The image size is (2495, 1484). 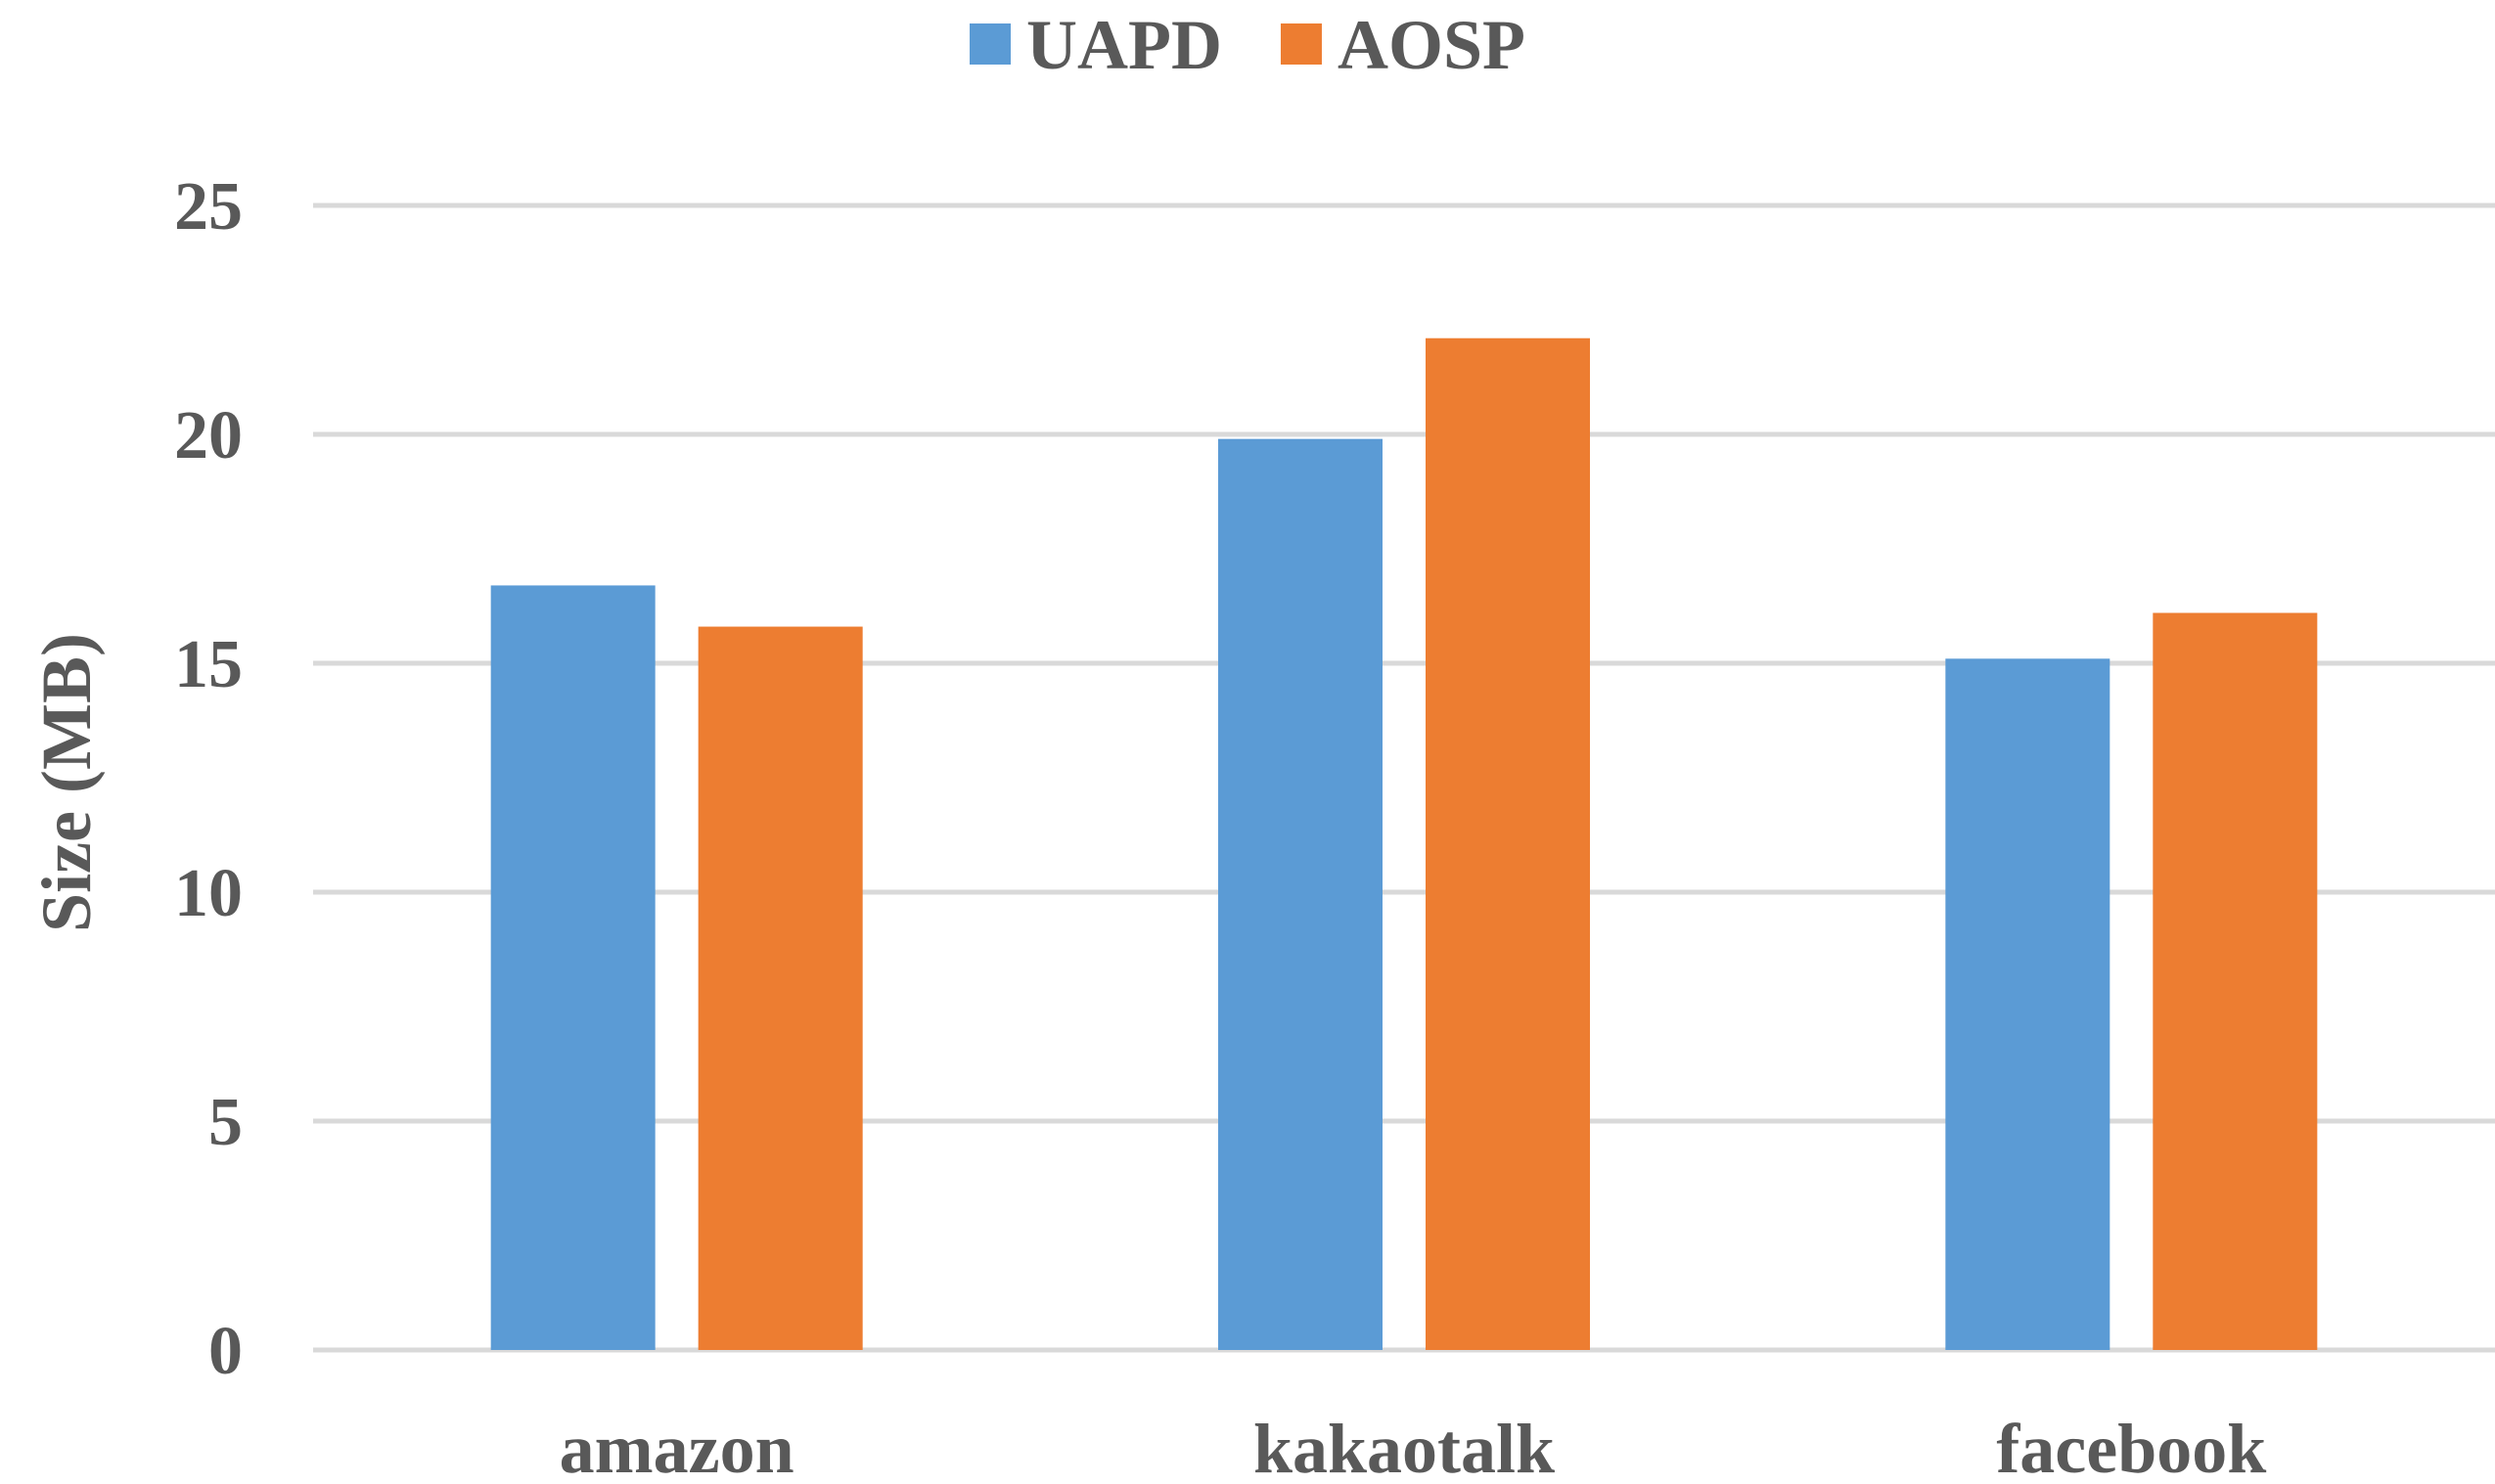 What do you see at coordinates (1124, 45) in the screenshot?
I see `legend-label: UAPD` at bounding box center [1124, 45].